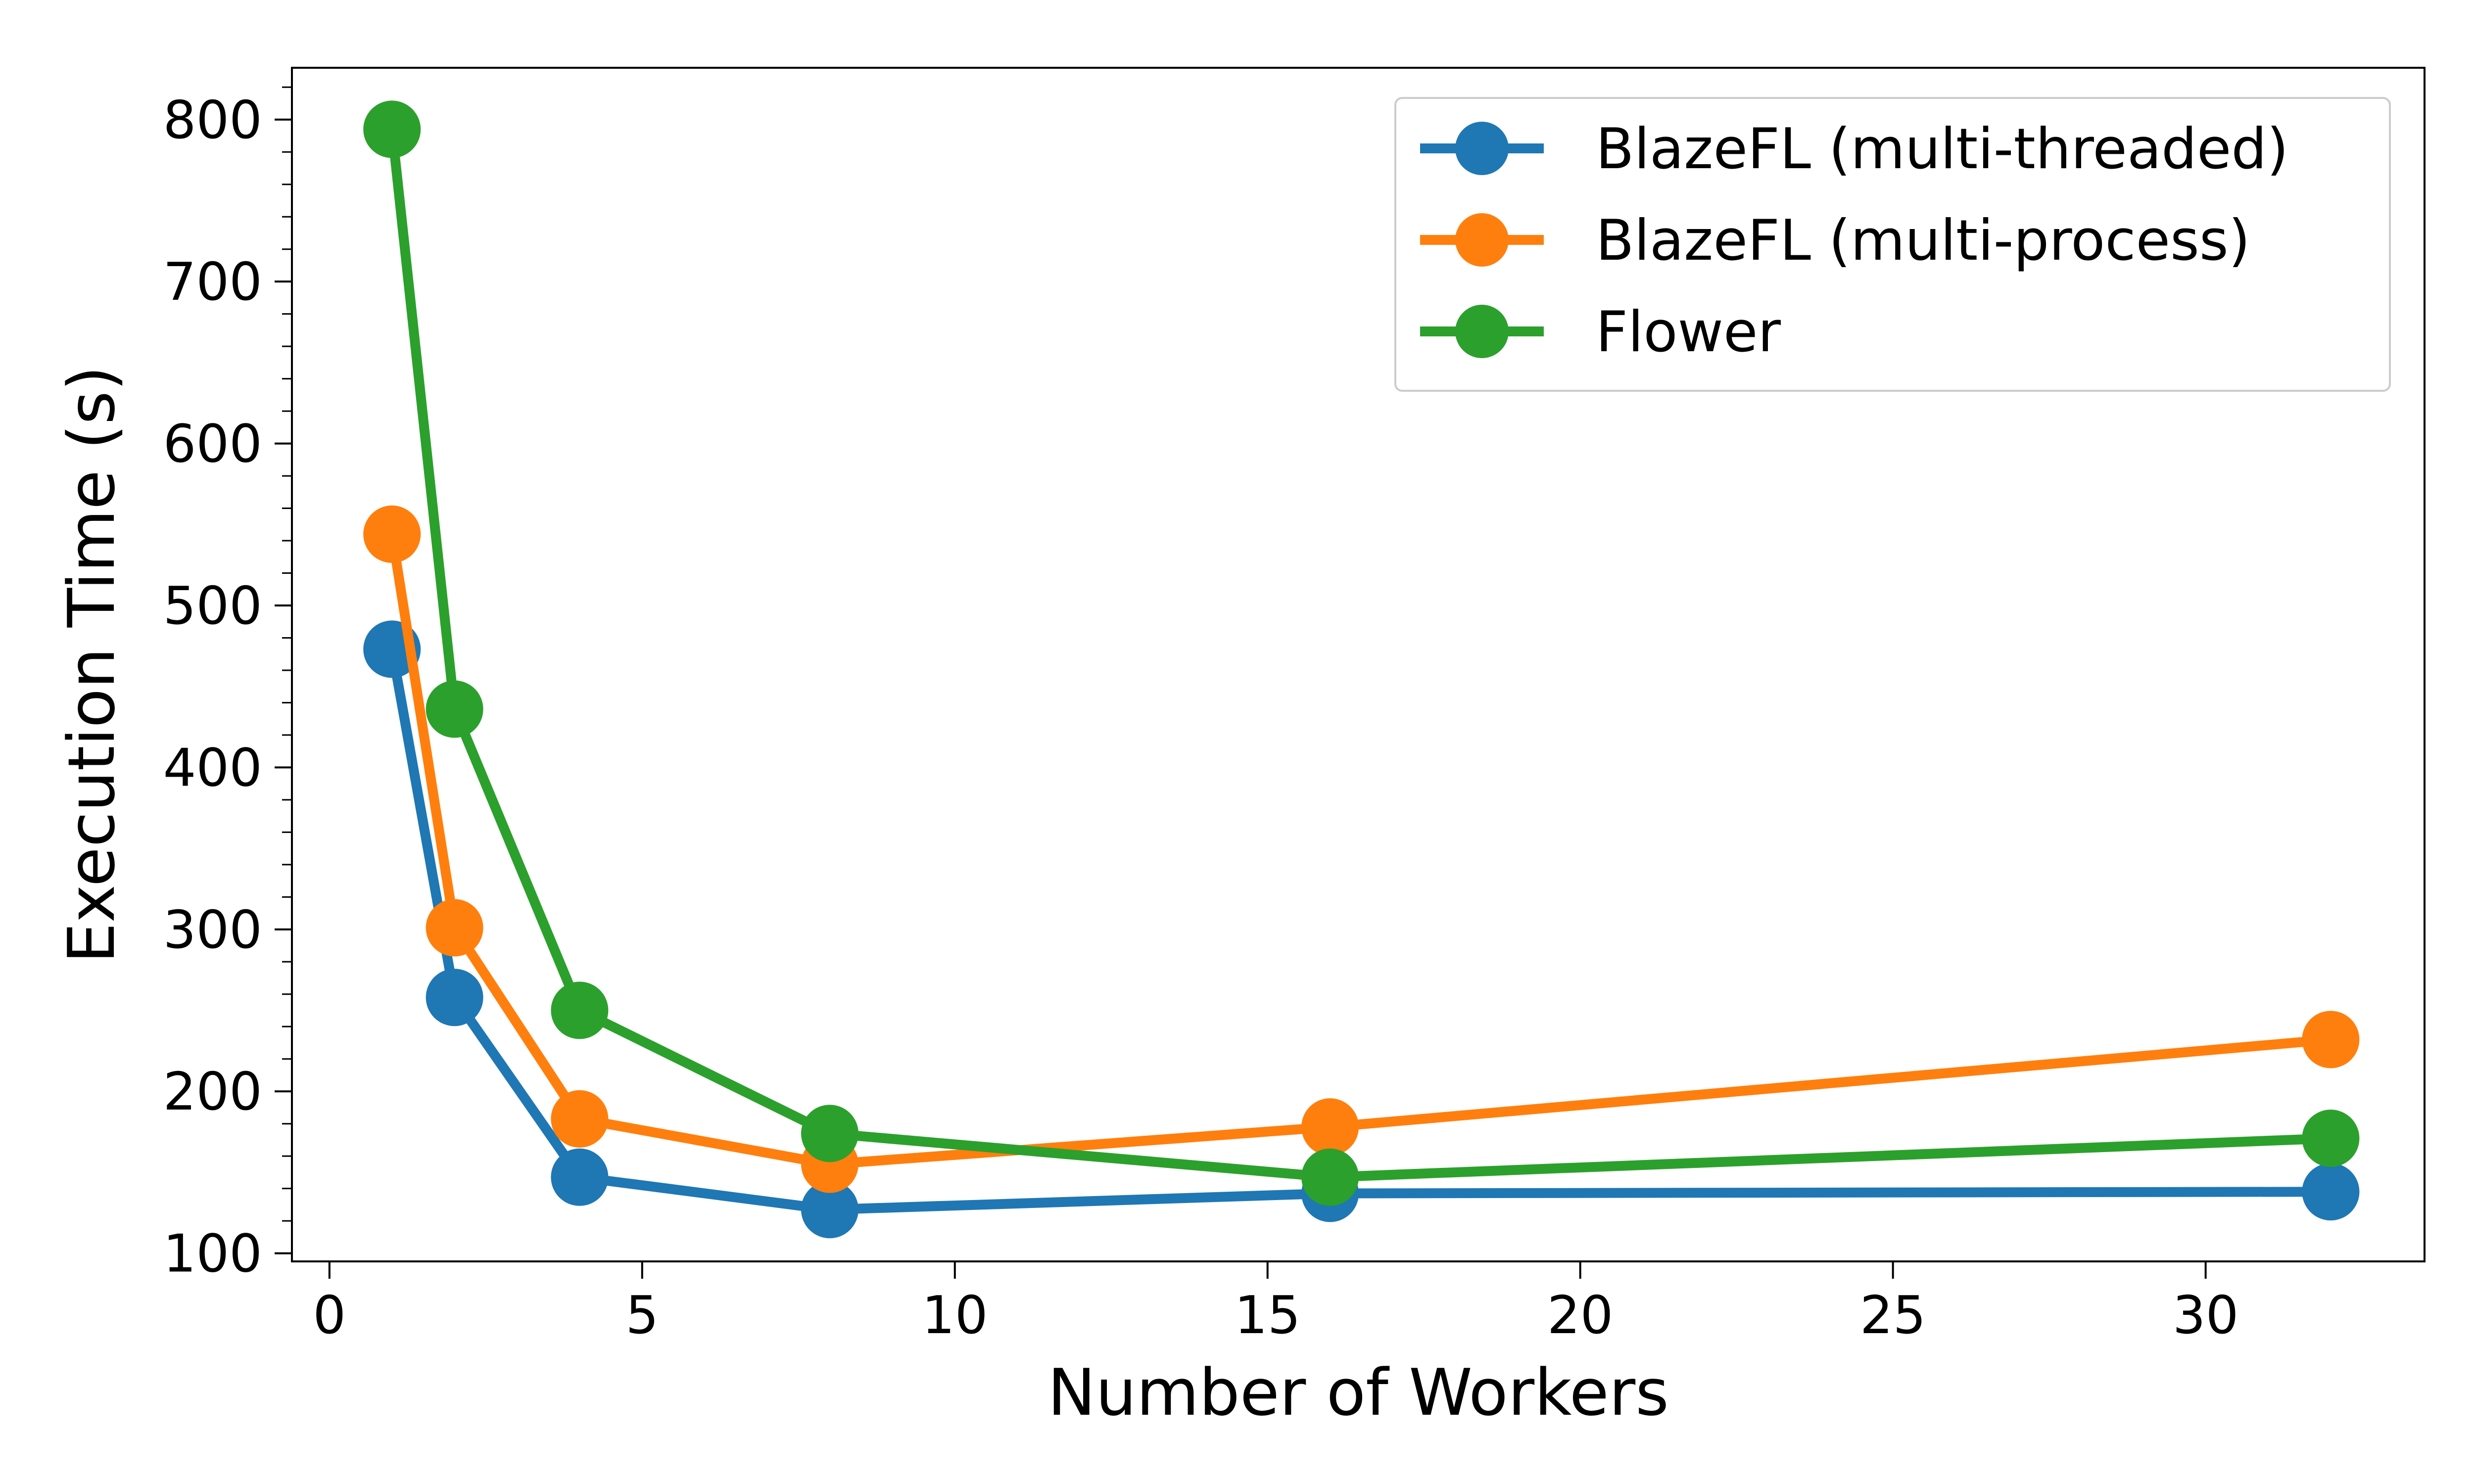 The width and height of the screenshot is (2474, 1484). I want to click on legend-label: Flower, so click(1689, 332).